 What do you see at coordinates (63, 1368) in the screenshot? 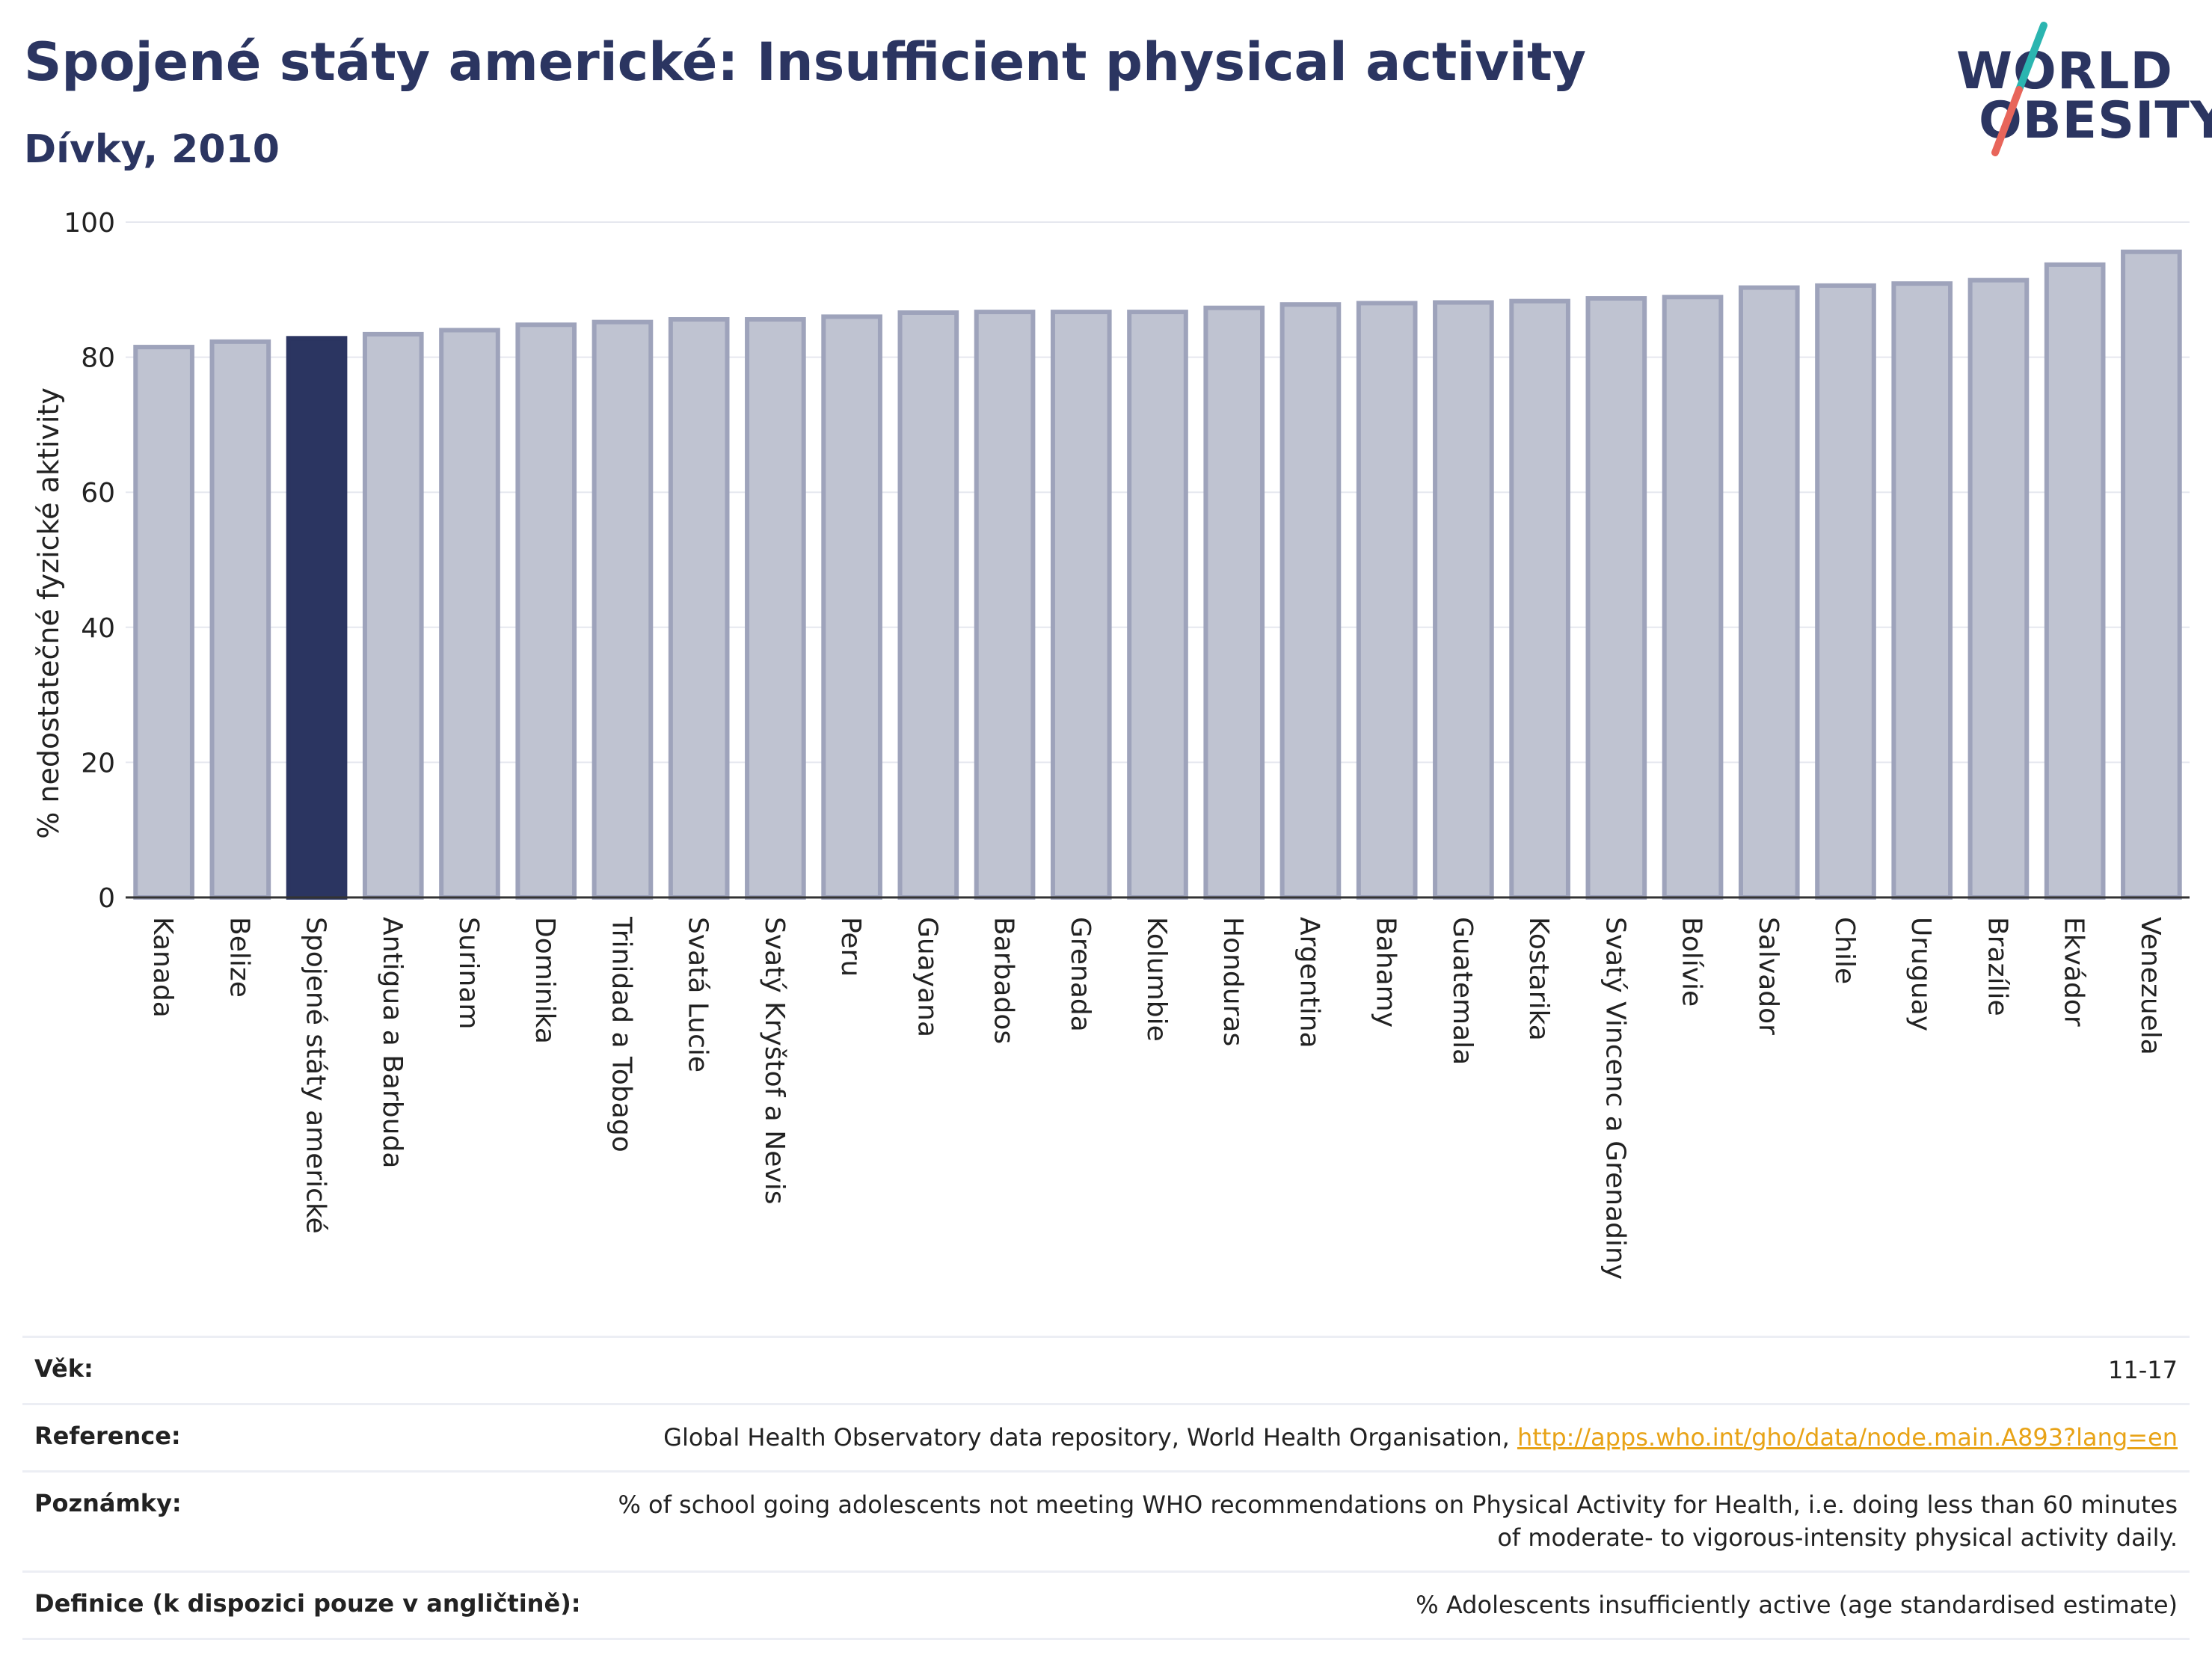
I see `age-label: Věk:` at bounding box center [63, 1368].